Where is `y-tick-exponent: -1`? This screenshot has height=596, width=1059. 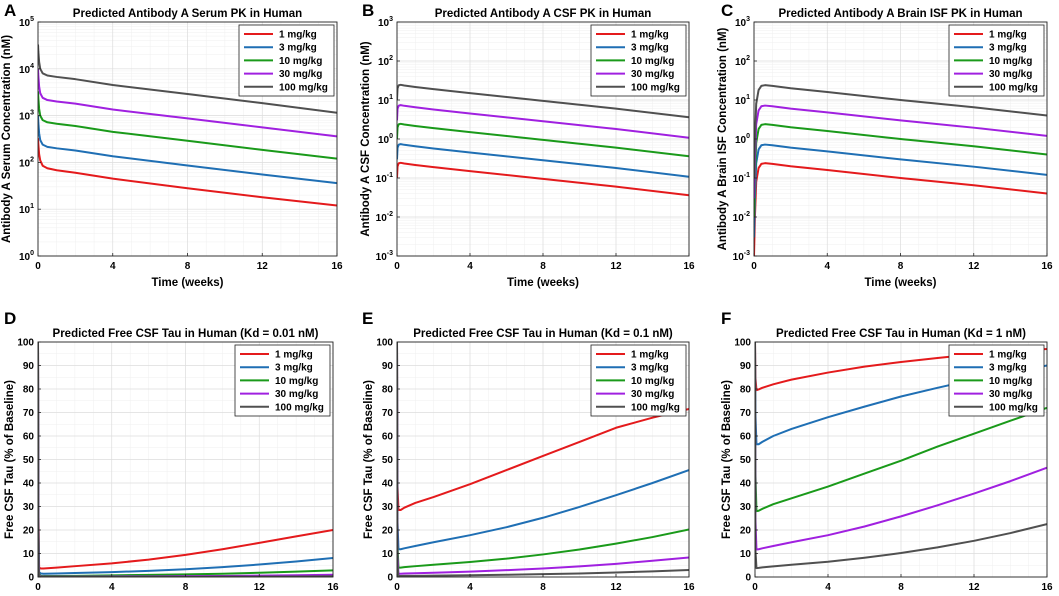
y-tick-exponent: -1 is located at coordinates (390, 175).